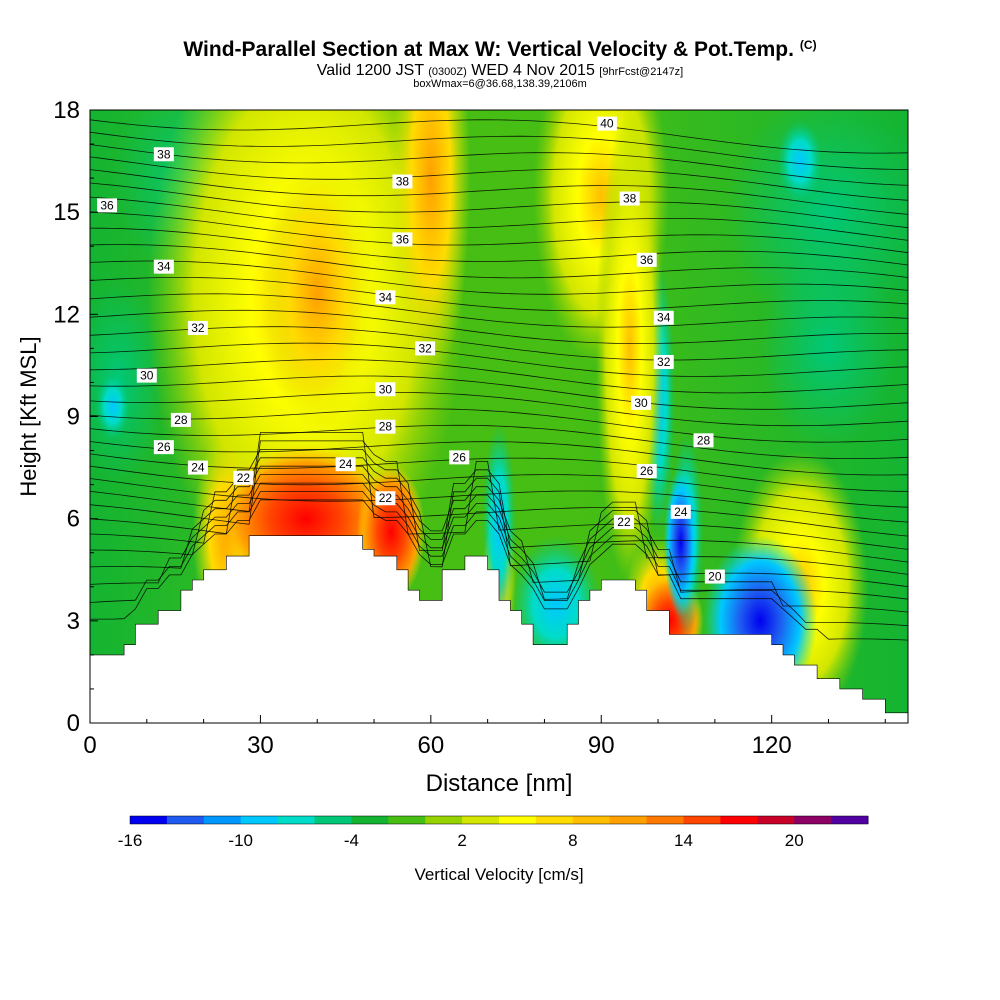 The width and height of the screenshot is (1000, 1000). I want to click on colorbar-frame, so click(499, 820).